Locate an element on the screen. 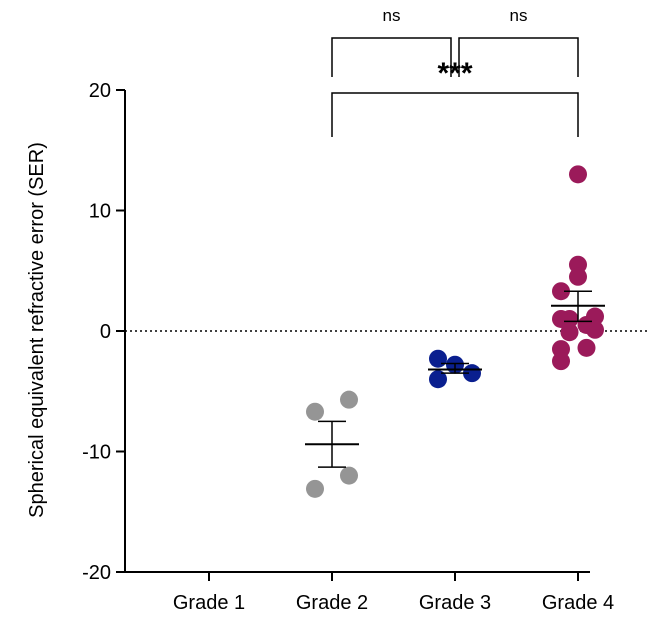  x-tick-label: Grade 2 is located at coordinates (332, 603).